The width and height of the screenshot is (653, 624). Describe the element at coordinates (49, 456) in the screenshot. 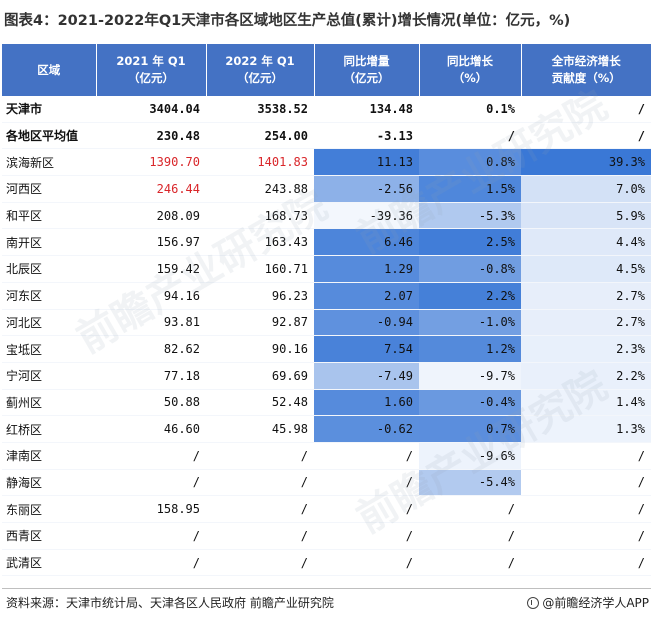

I see `region-name-cell: 津南区` at that location.